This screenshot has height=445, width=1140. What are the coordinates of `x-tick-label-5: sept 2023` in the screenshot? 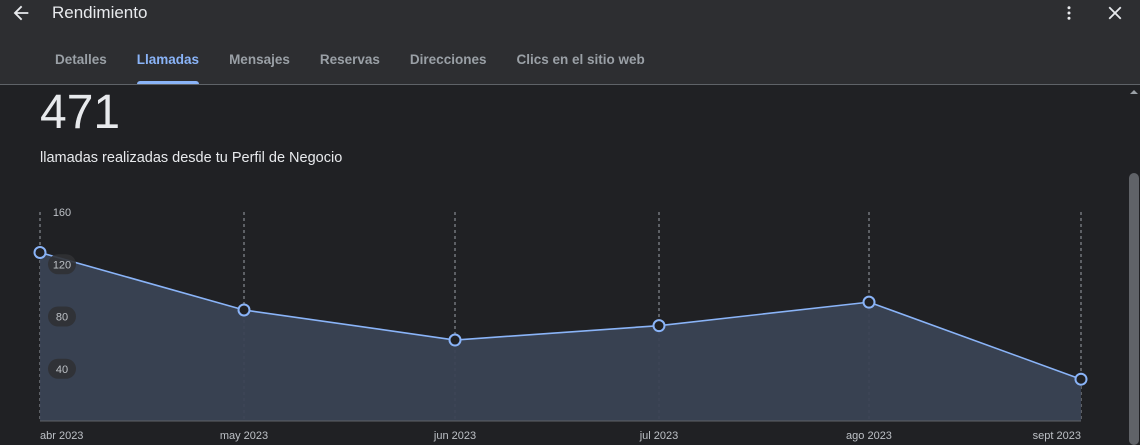 It's located at (1057, 436).